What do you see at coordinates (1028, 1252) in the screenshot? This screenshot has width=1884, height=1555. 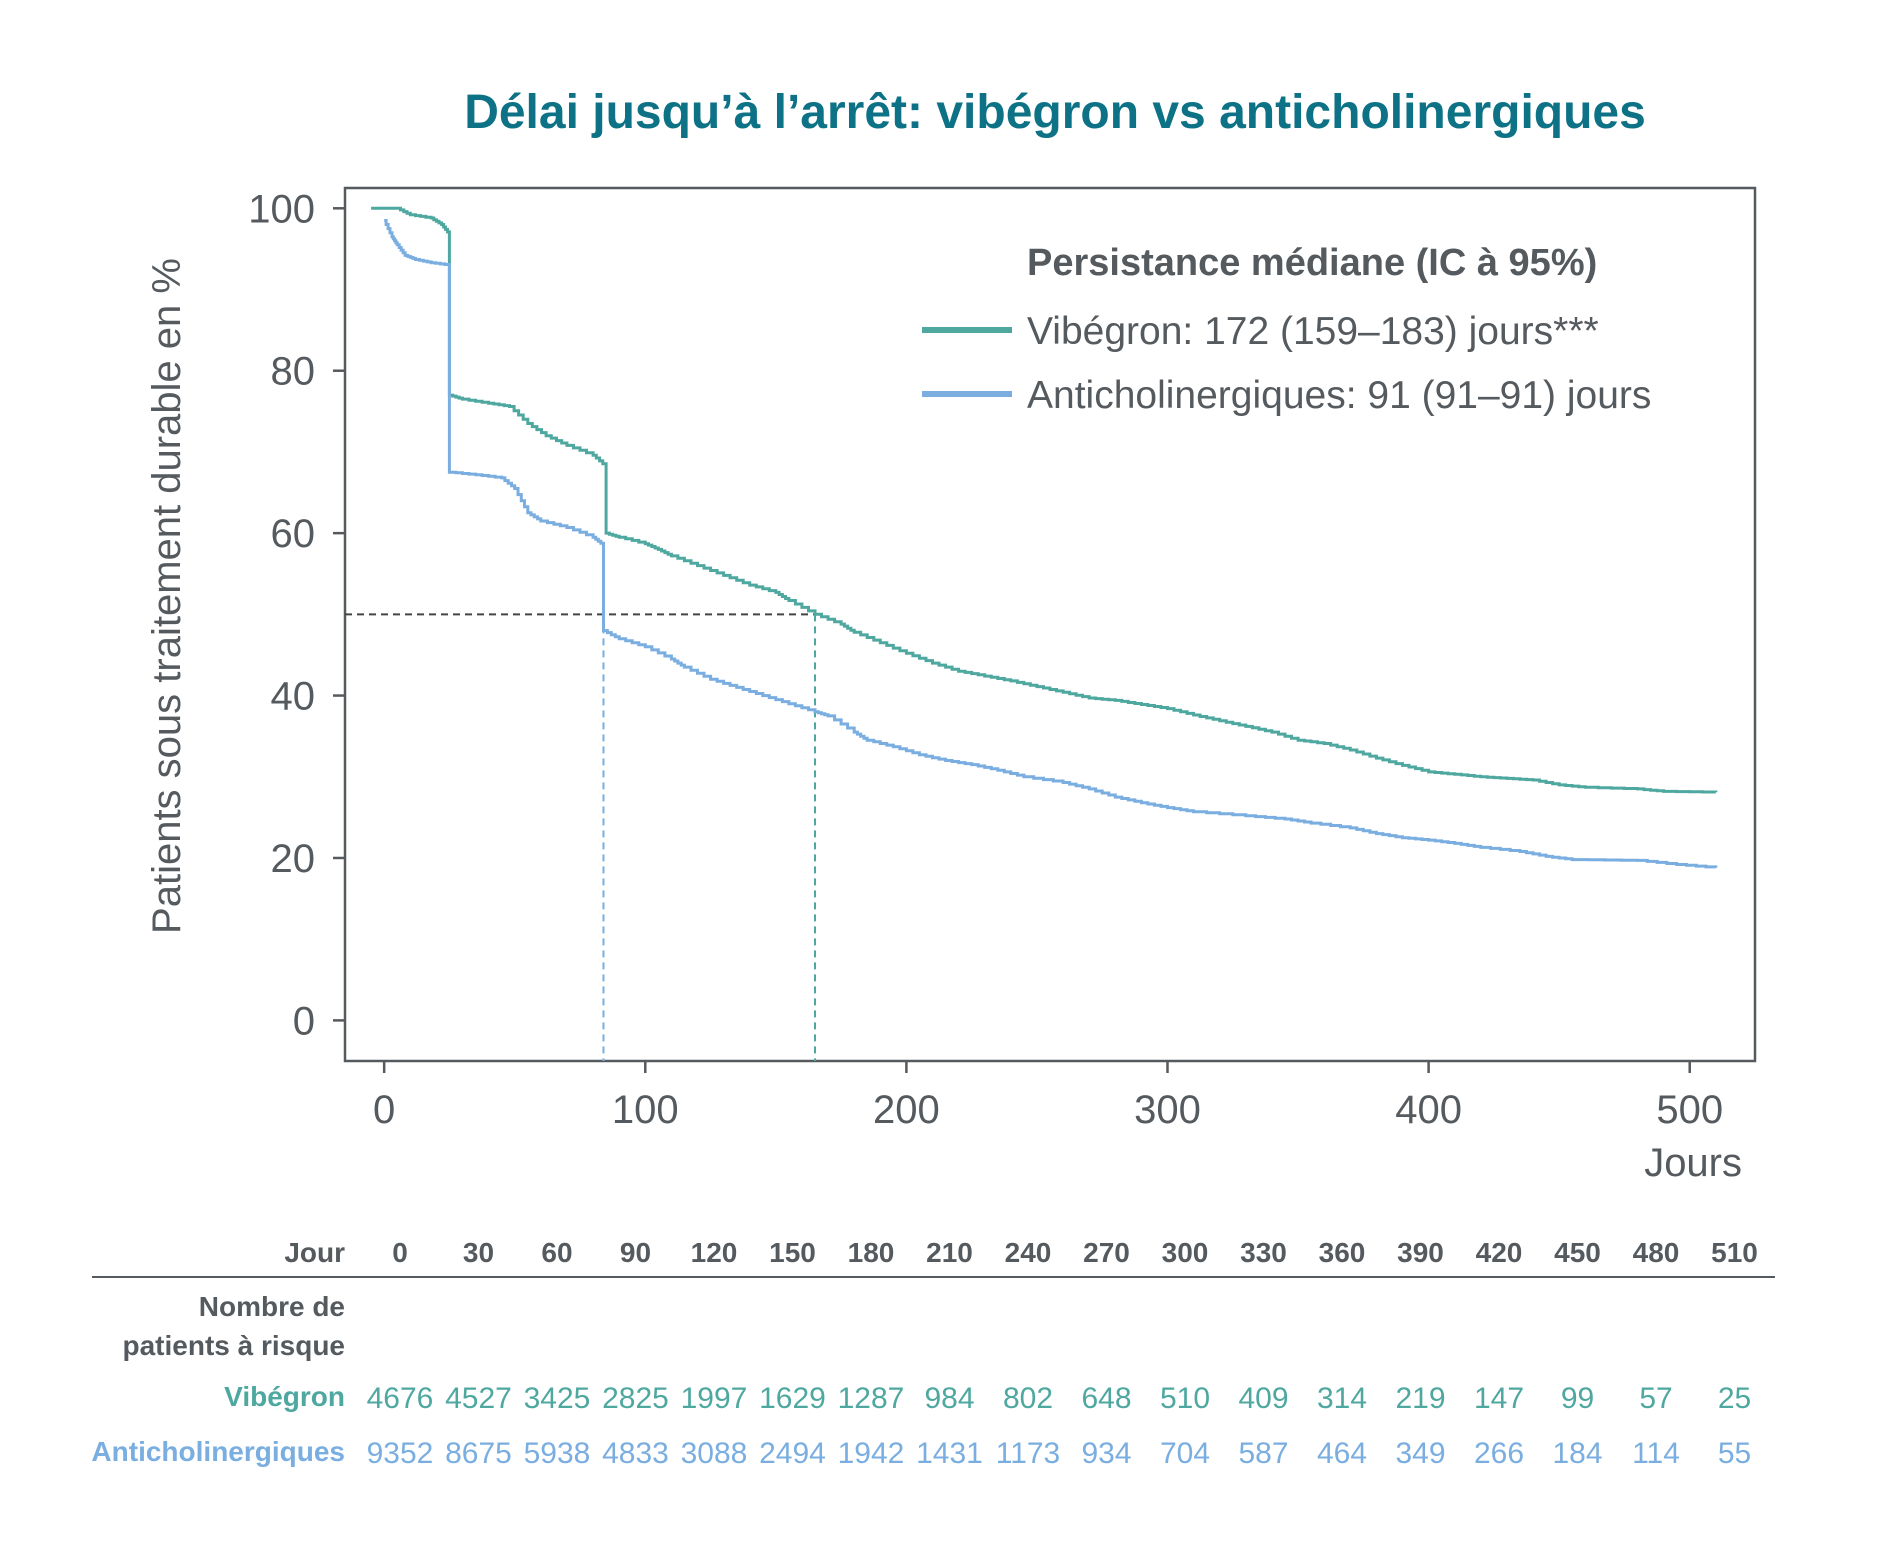 I see `risk-day-header: 240` at bounding box center [1028, 1252].